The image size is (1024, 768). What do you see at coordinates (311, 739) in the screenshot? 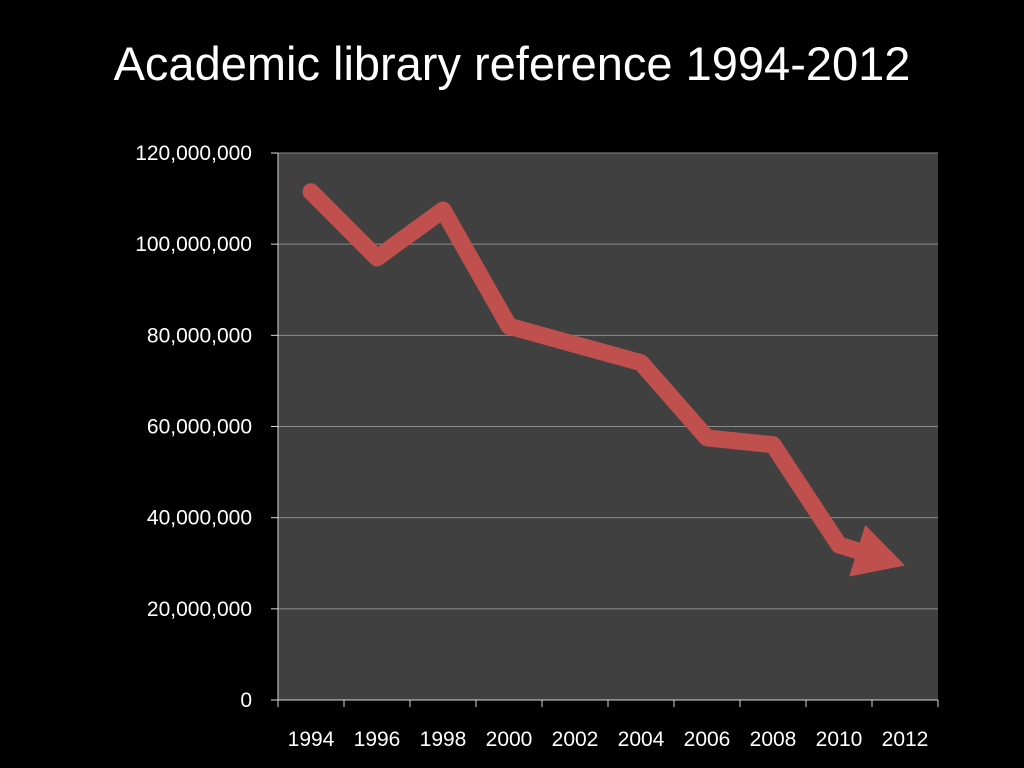
I see `x-tick-label: 1994` at bounding box center [311, 739].